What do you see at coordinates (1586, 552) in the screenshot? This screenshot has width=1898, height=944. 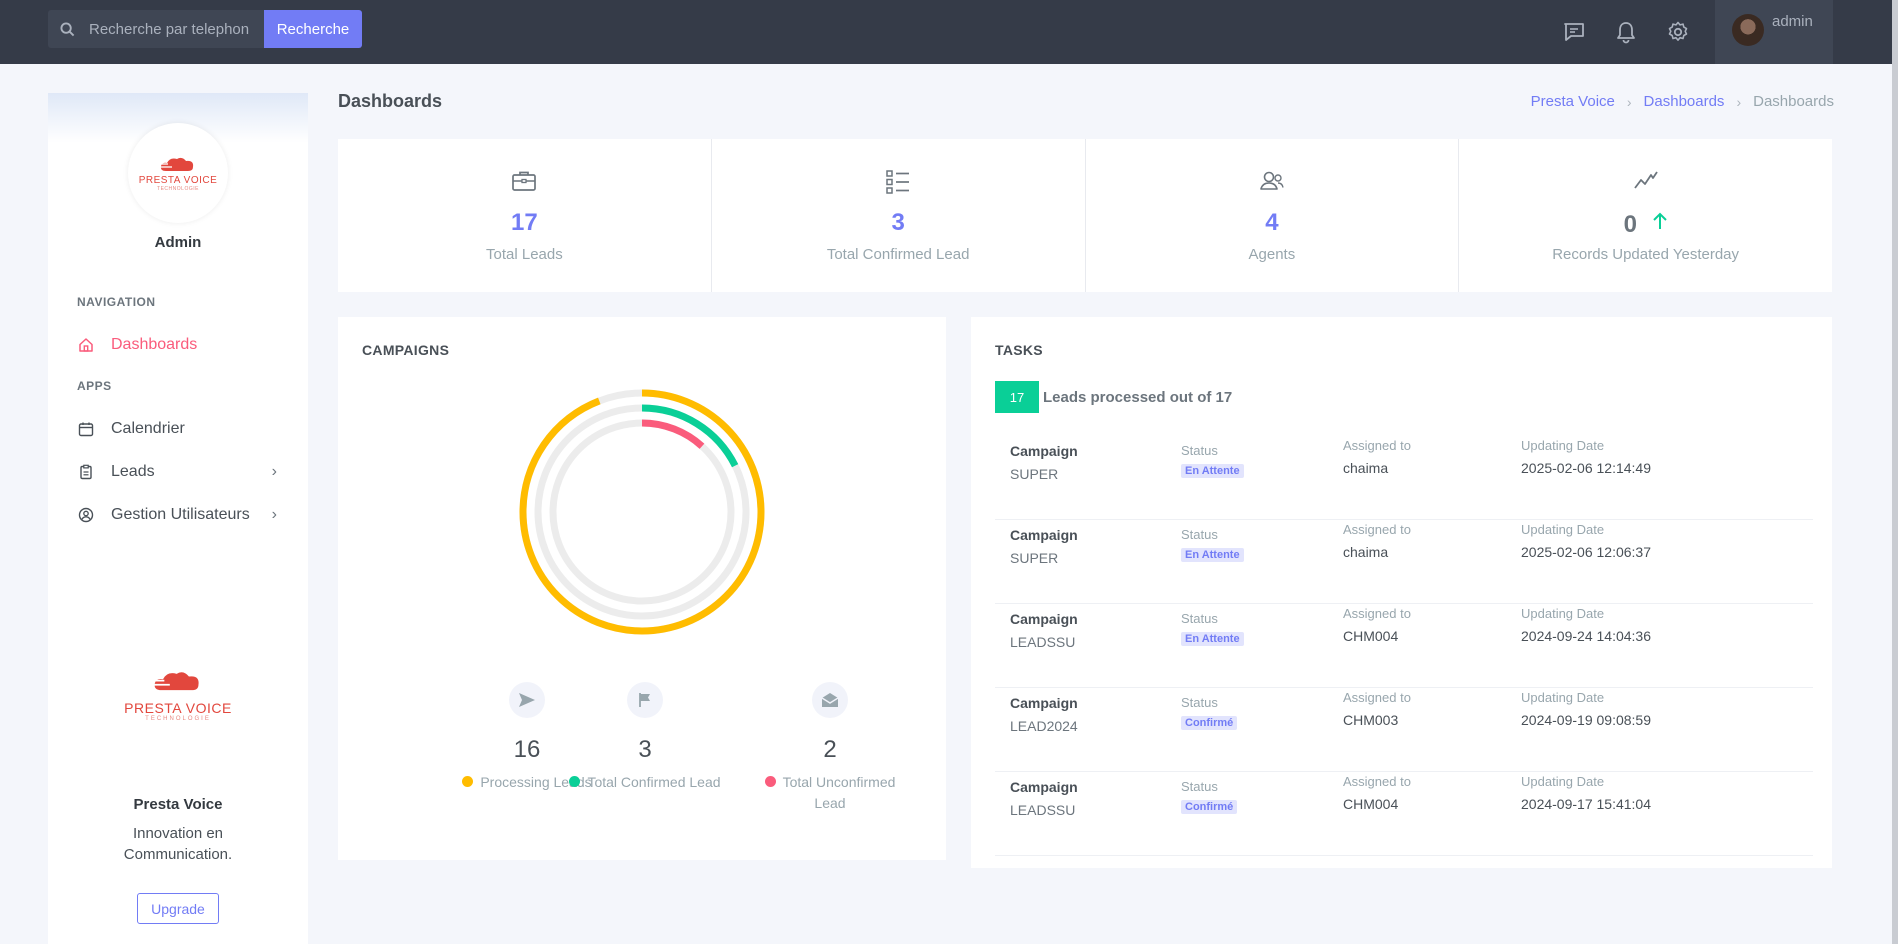 I see `task-date-value: 2025-02-06 12:06:37` at bounding box center [1586, 552].